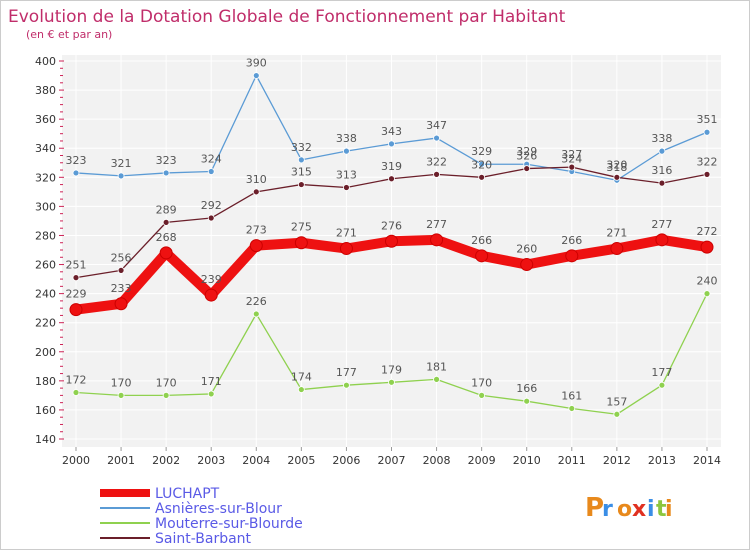 Image resolution: width=750 pixels, height=550 pixels. I want to click on data-label-saint-barbant: 289, so click(166, 209).